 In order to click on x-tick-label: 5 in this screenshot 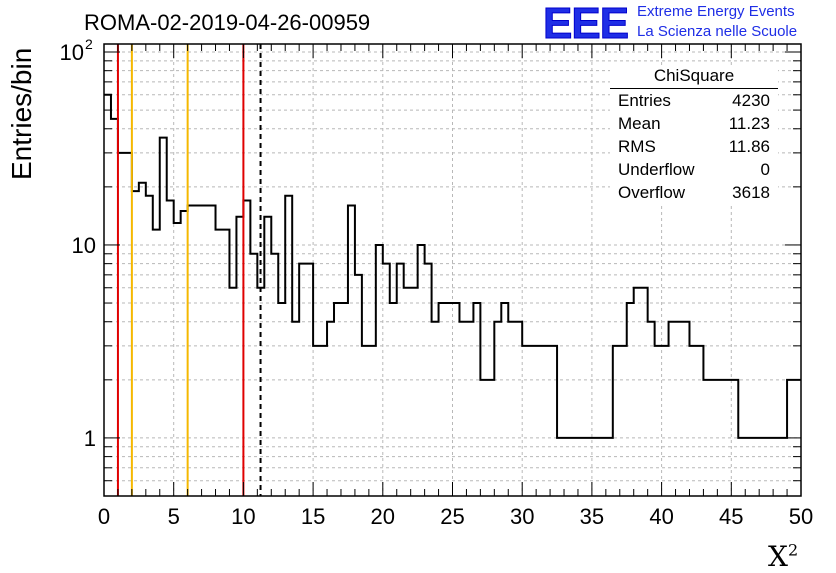, I will do `click(174, 516)`.